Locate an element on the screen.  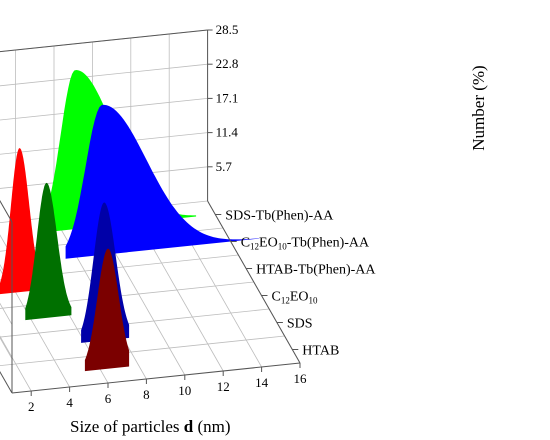
x-tick-label: 6 is located at coordinates (108, 398).